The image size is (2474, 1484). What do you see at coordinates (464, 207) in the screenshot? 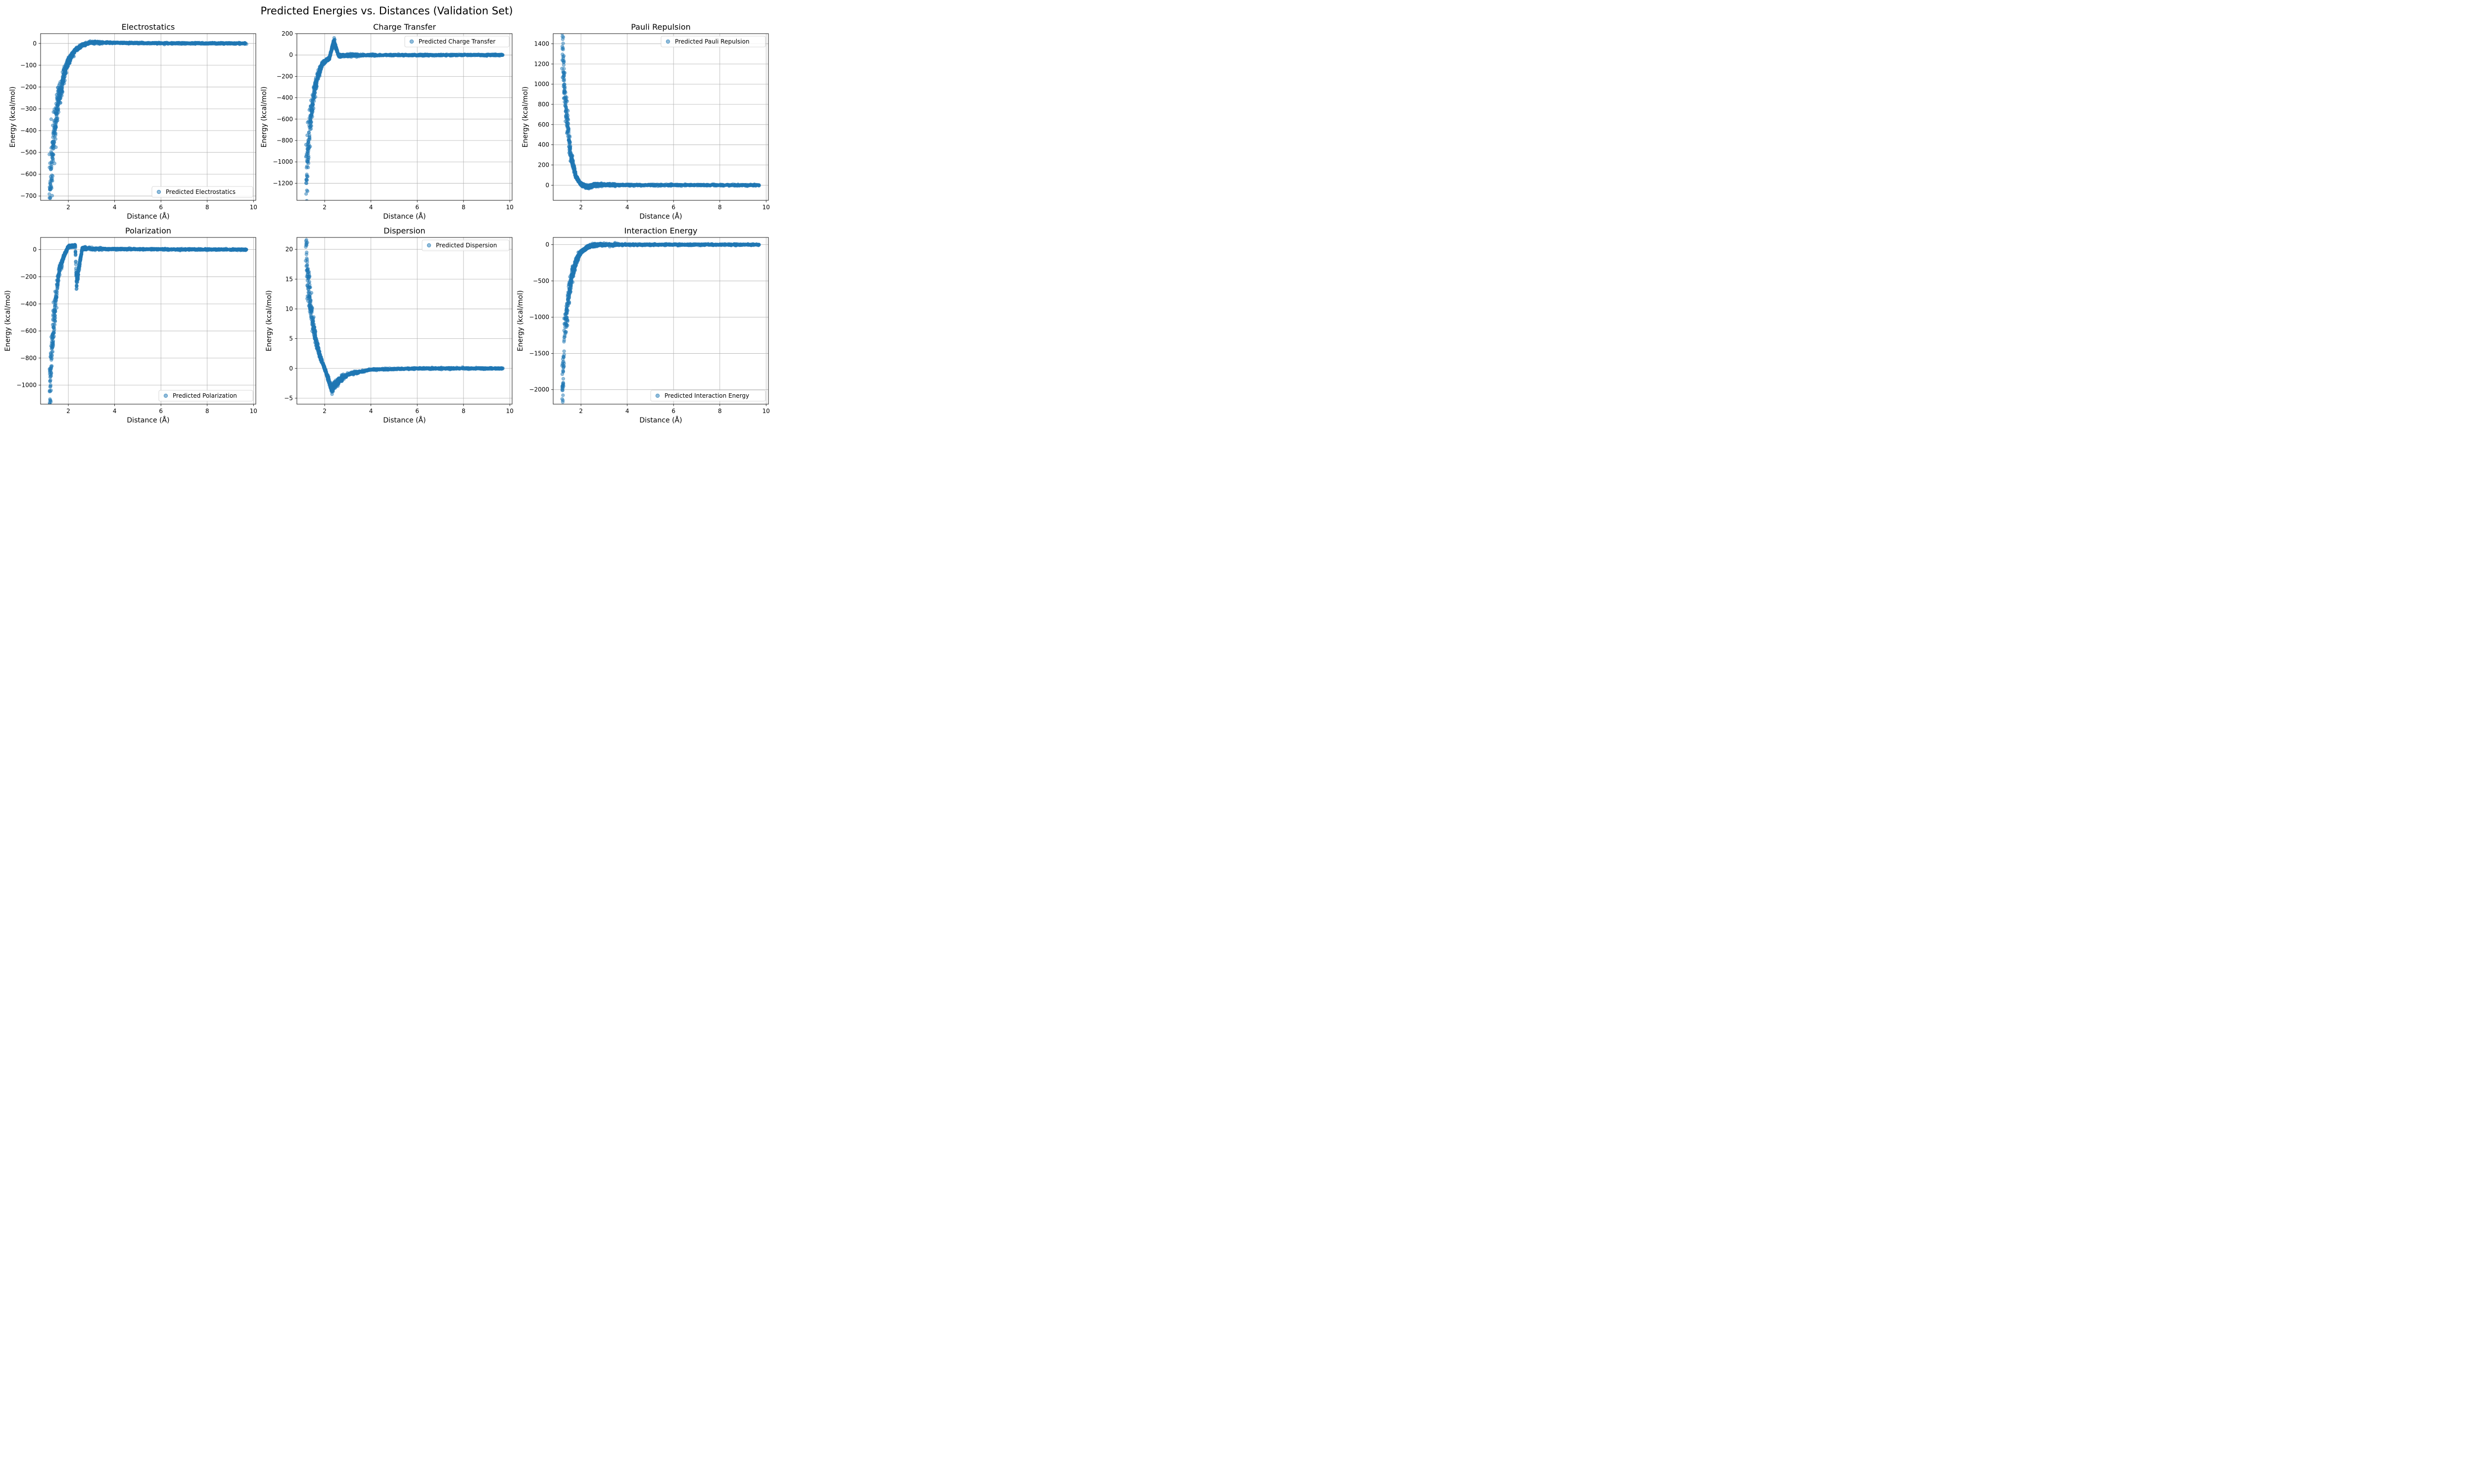
I see `x-tick-label: 8` at bounding box center [464, 207].